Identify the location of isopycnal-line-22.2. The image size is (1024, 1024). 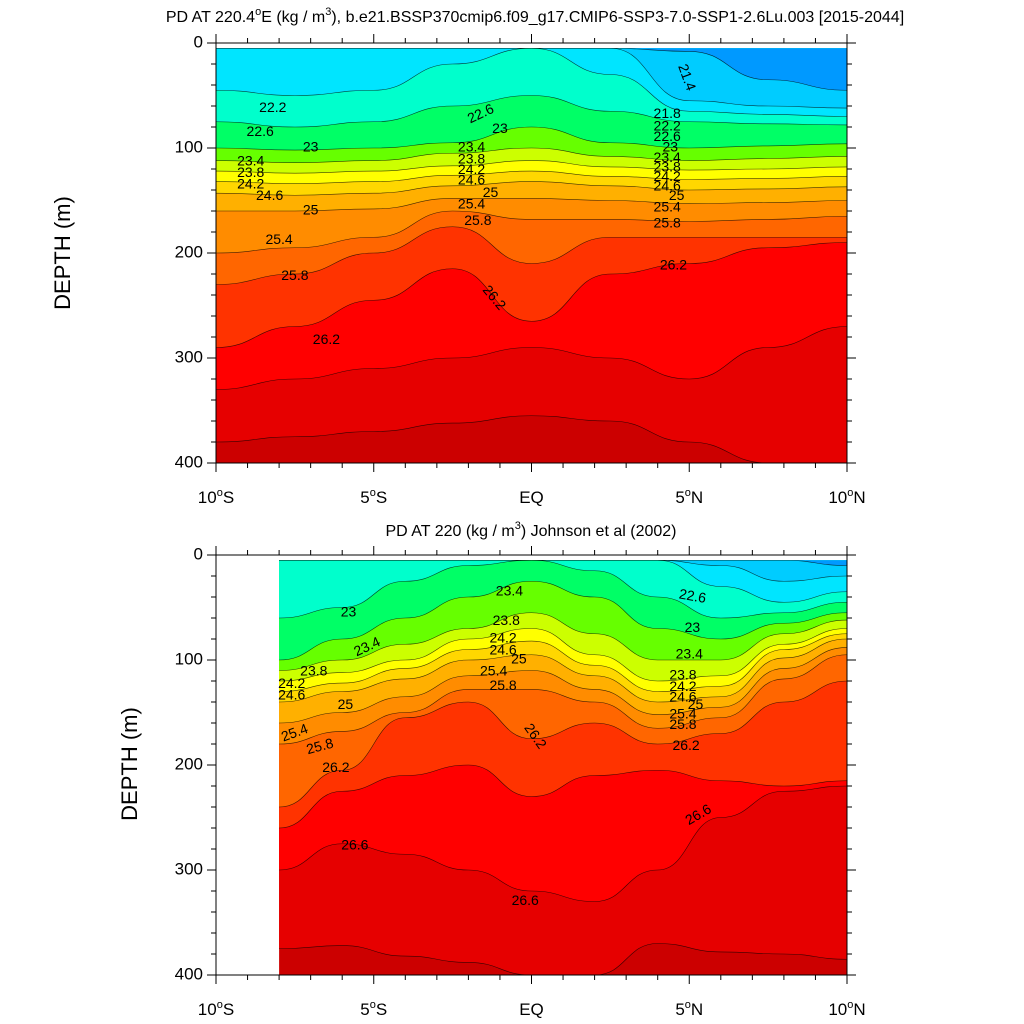
(531, 82).